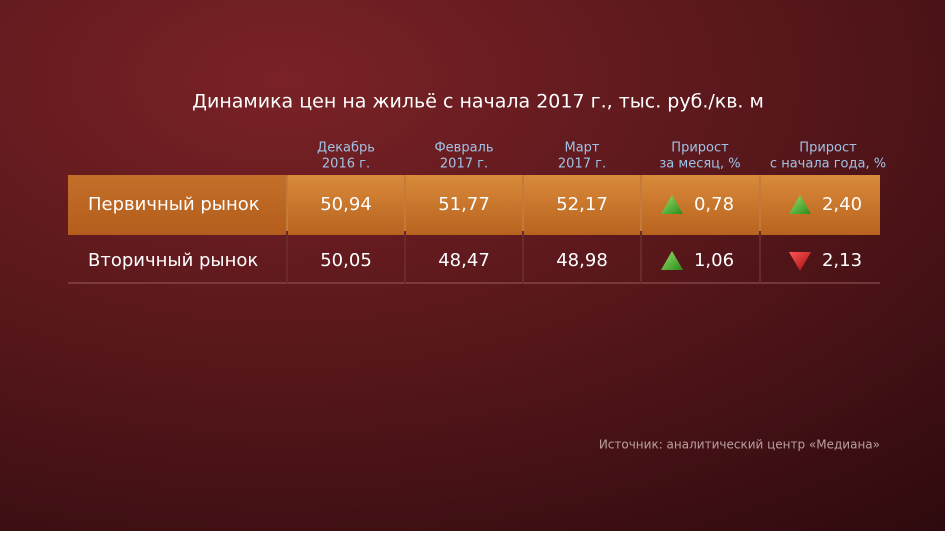 The image size is (945, 535). Describe the element at coordinates (173, 260) in the screenshot. I see `row-label: Вторичный рынок` at that location.